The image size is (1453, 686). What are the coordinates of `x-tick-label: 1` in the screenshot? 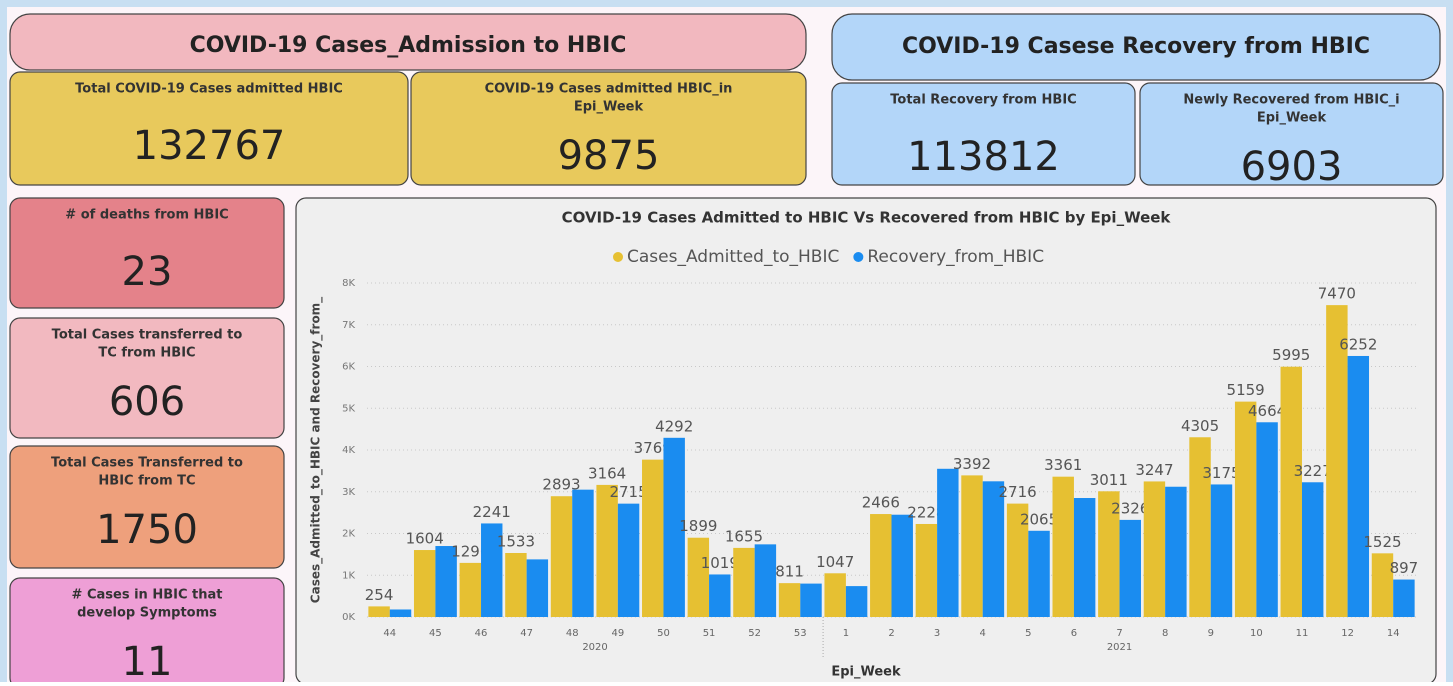 It's located at (846, 633).